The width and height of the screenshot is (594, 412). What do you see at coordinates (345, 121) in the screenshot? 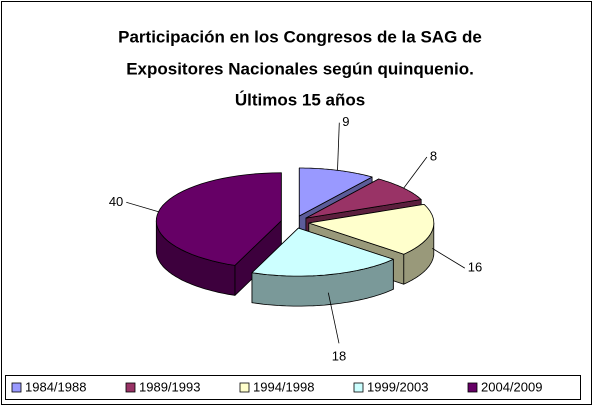
I see `data-label: 9` at bounding box center [345, 121].